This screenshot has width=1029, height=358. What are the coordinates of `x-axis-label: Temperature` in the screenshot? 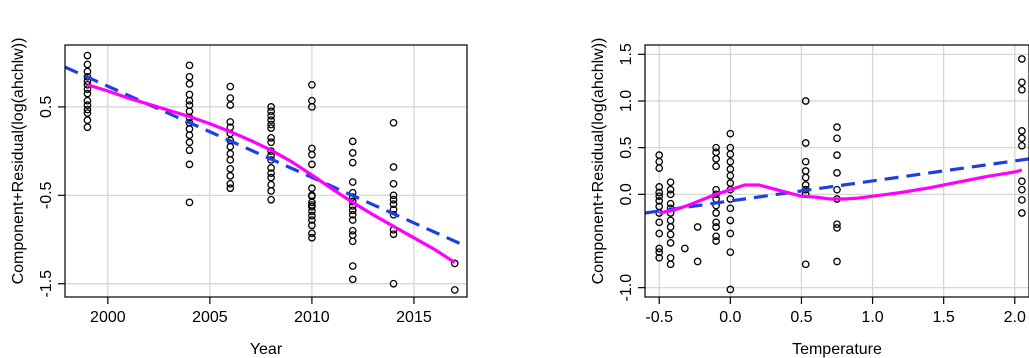 It's located at (837, 349).